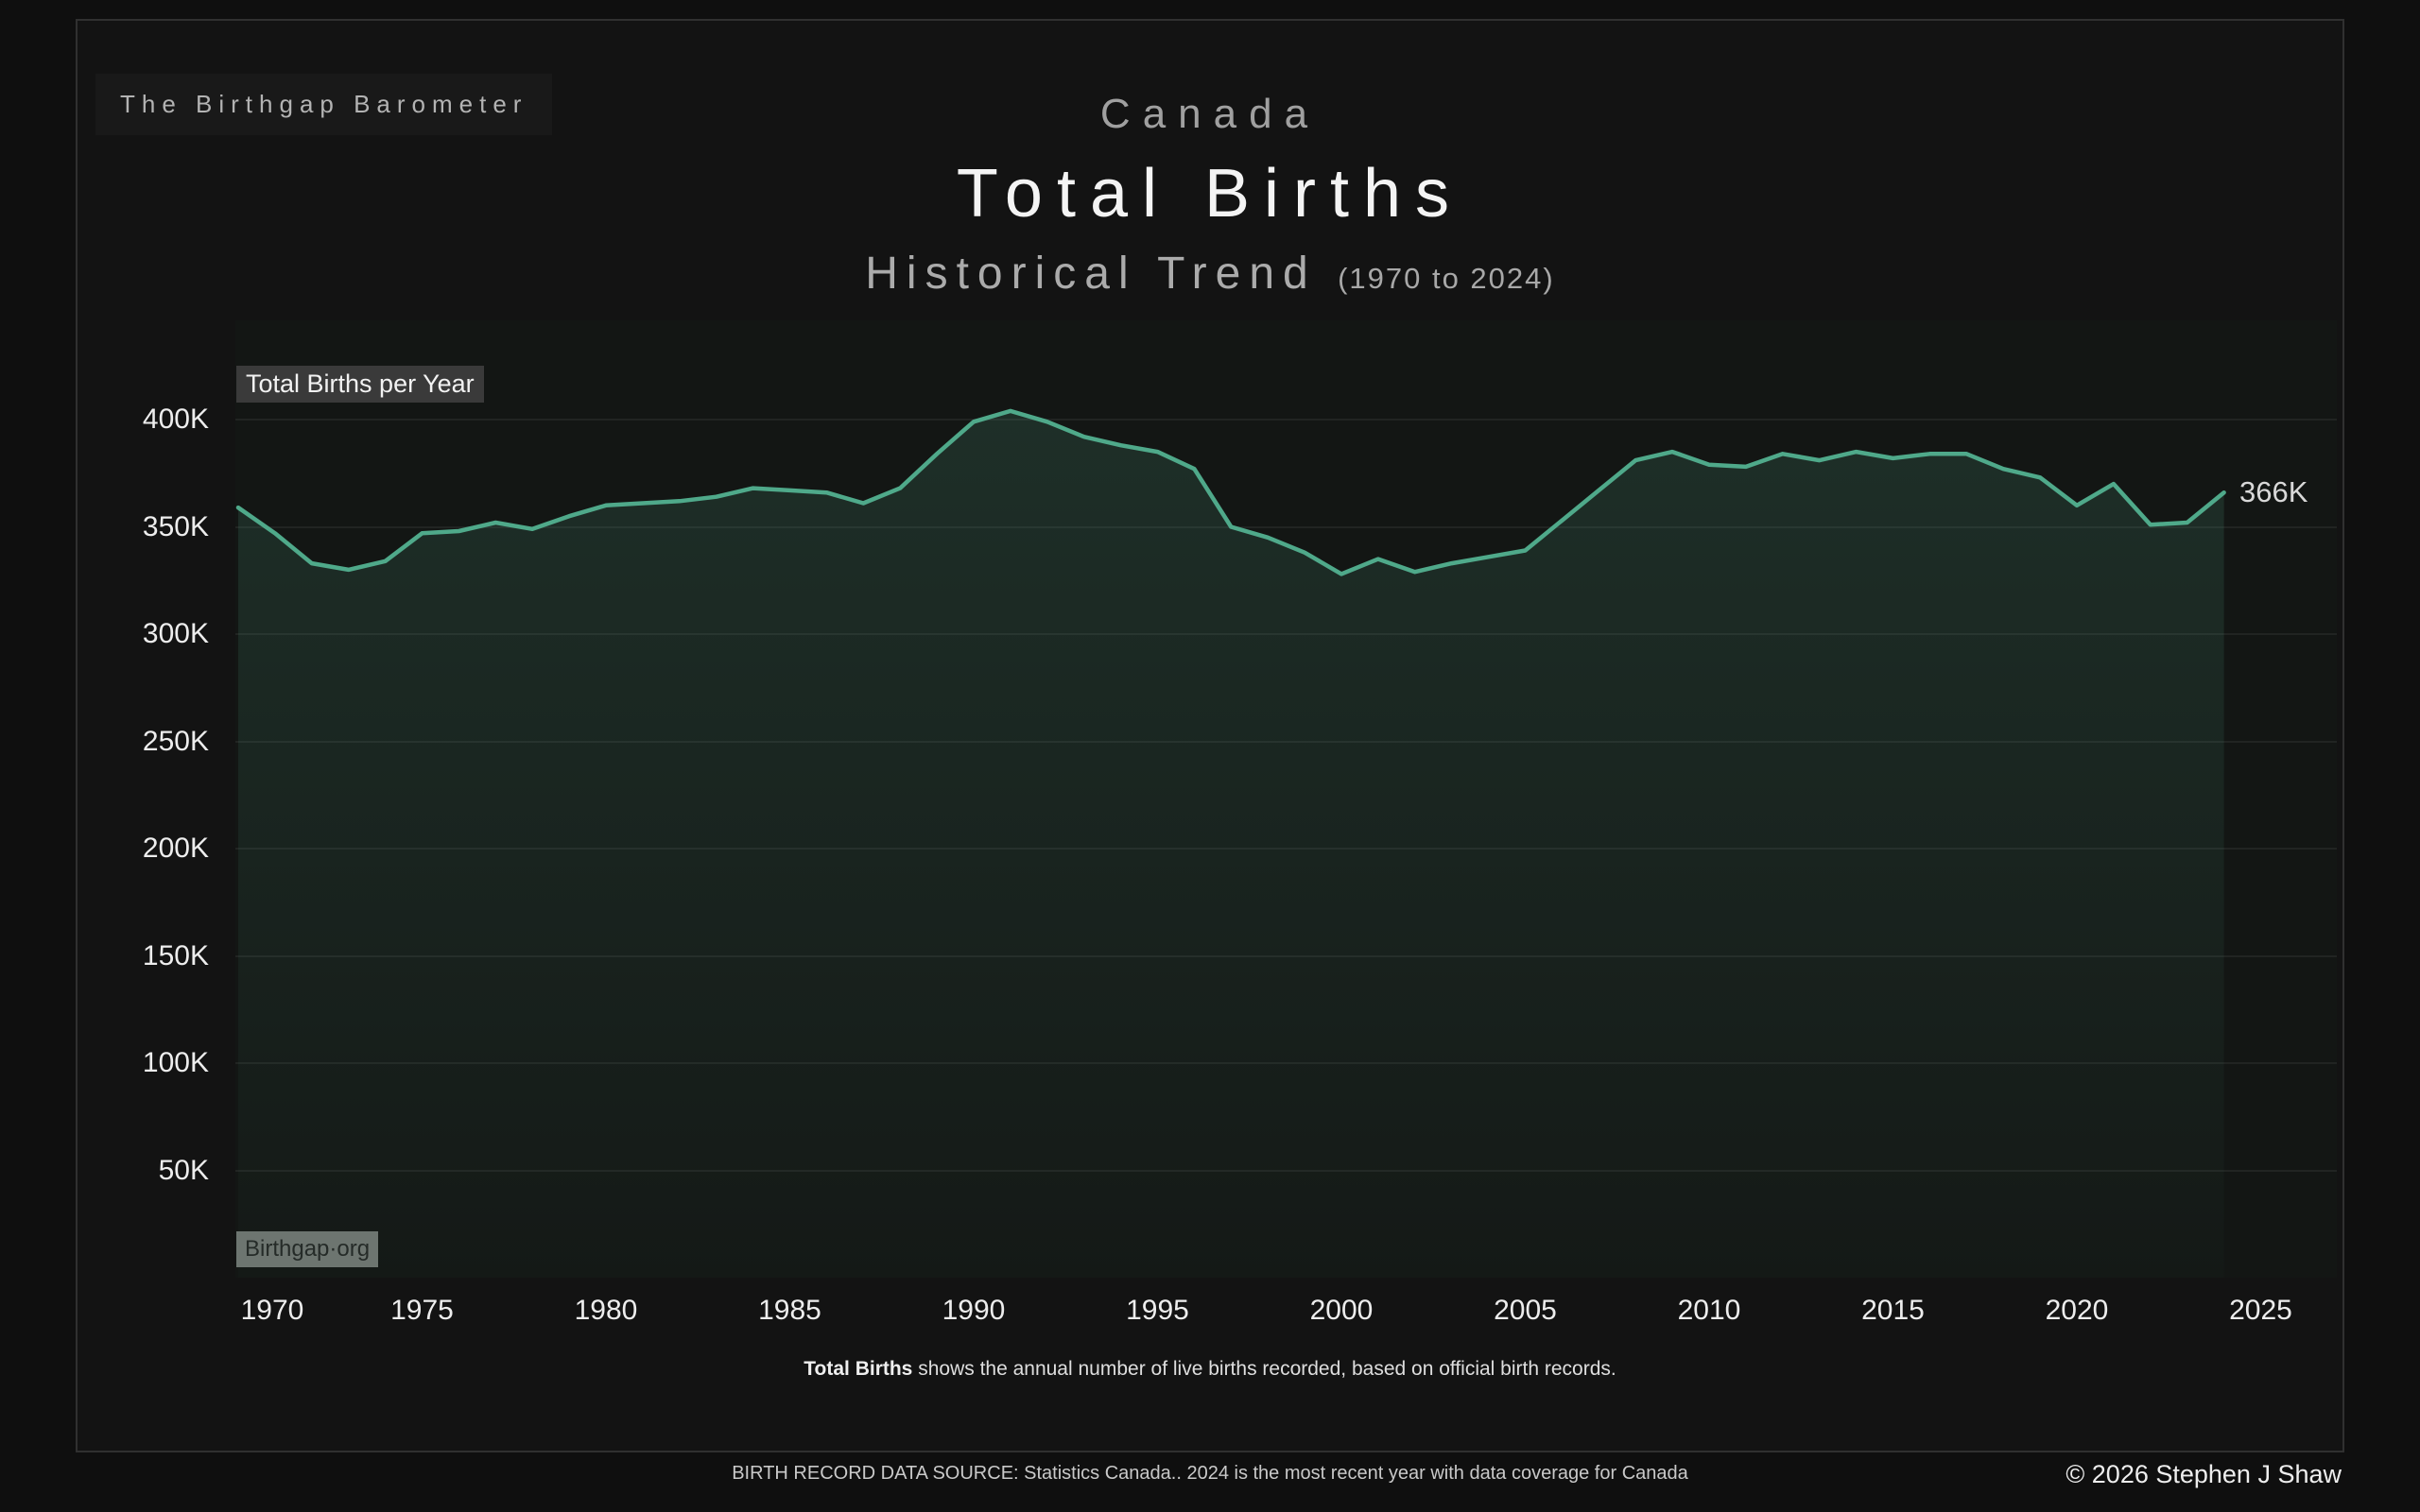  Describe the element at coordinates (175, 633) in the screenshot. I see `y-tick-label: 300K` at that location.